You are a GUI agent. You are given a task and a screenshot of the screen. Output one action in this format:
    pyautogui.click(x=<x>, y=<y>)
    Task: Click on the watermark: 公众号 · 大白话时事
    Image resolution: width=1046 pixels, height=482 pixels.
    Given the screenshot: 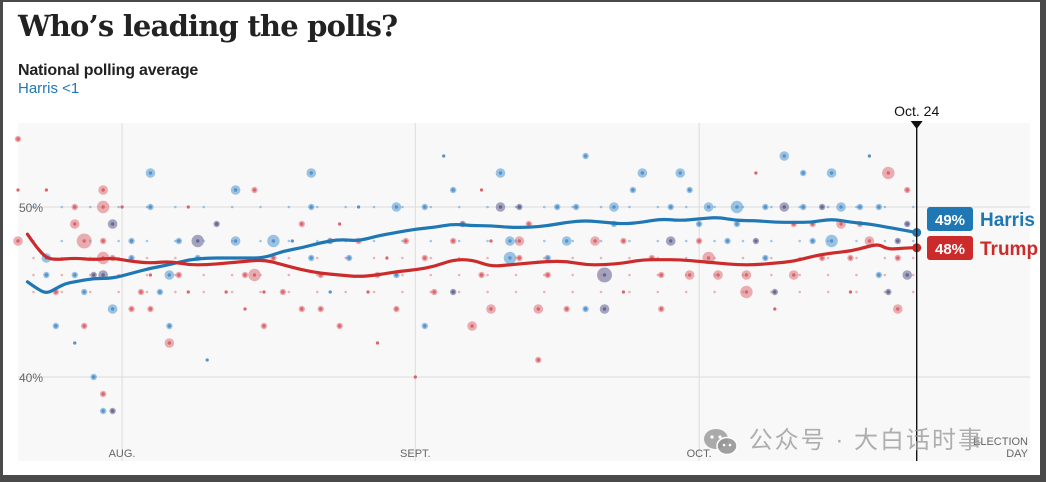 What is the action you would take?
    pyautogui.click(x=843, y=438)
    